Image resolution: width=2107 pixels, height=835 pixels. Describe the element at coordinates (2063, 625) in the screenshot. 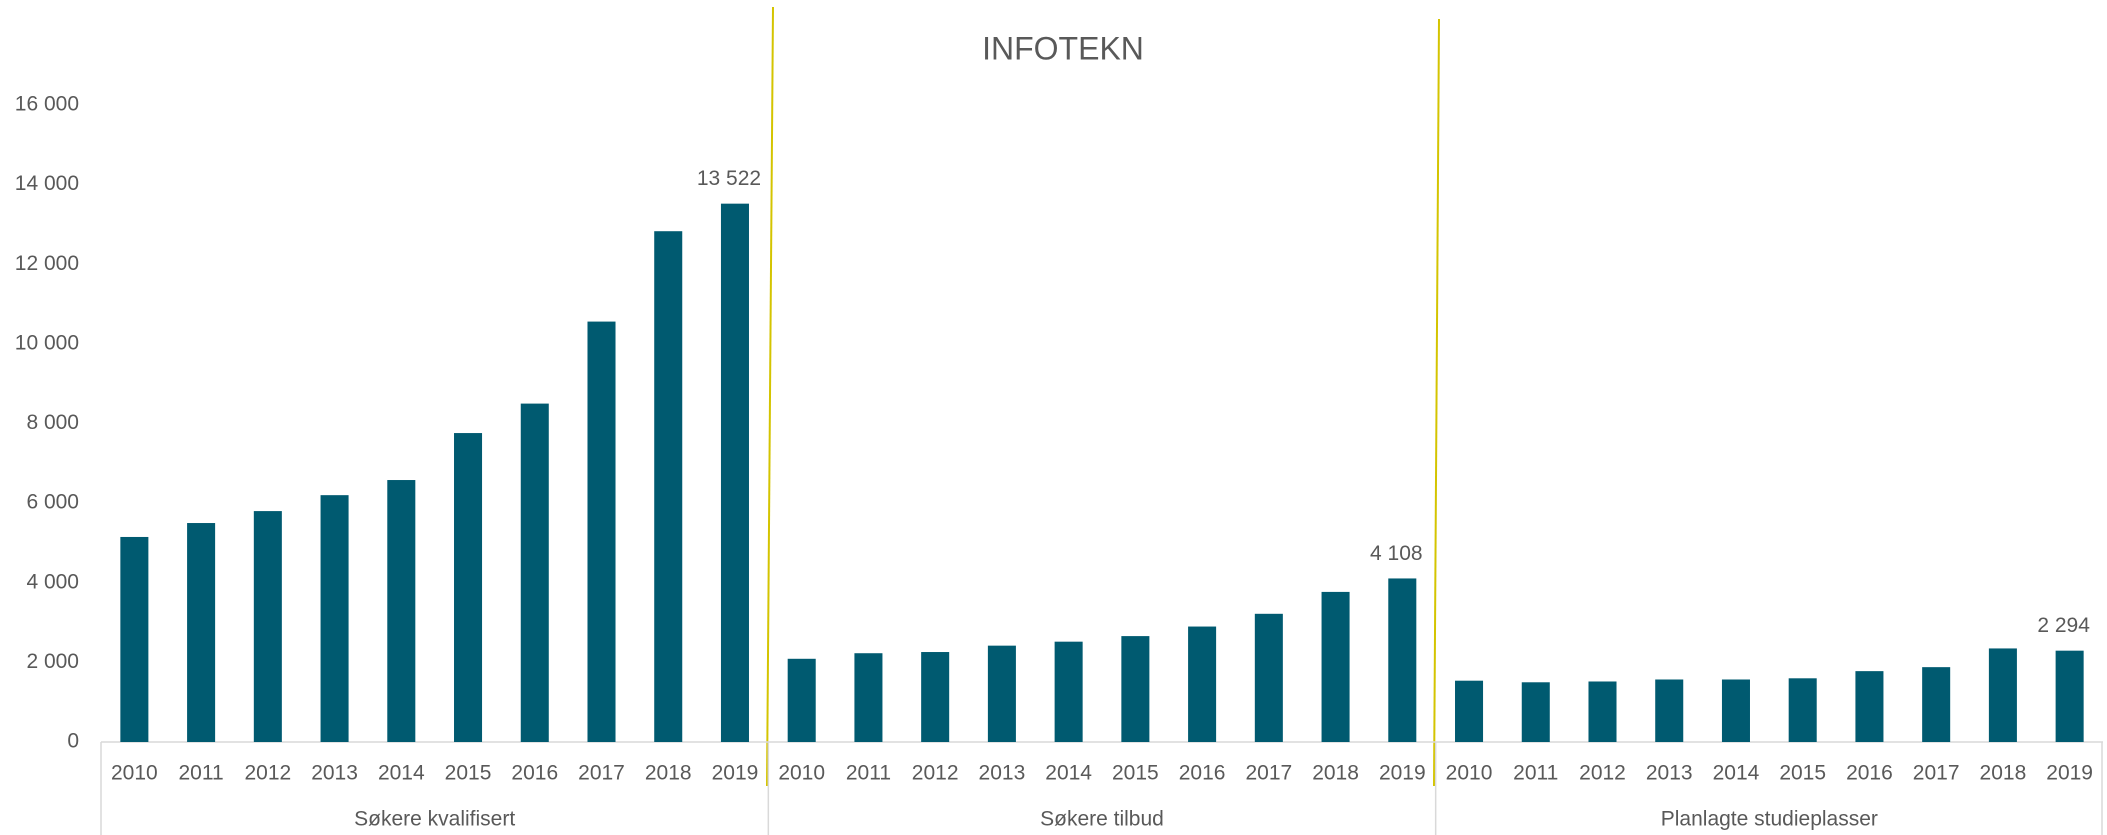

I see `data-label: 2 294` at that location.